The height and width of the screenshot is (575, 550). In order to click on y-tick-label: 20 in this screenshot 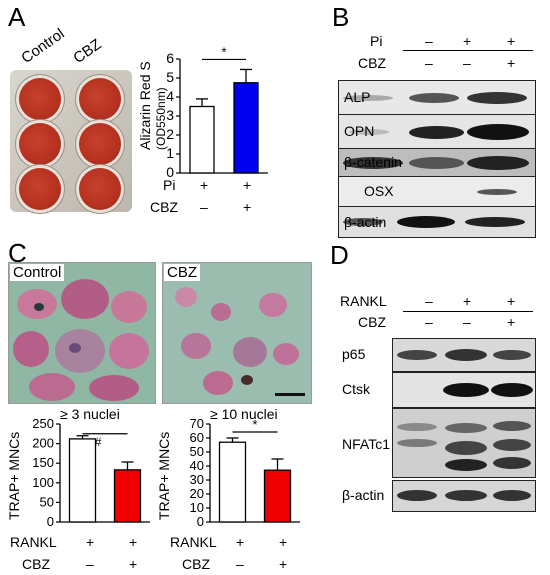, I will do `click(197, 493)`.